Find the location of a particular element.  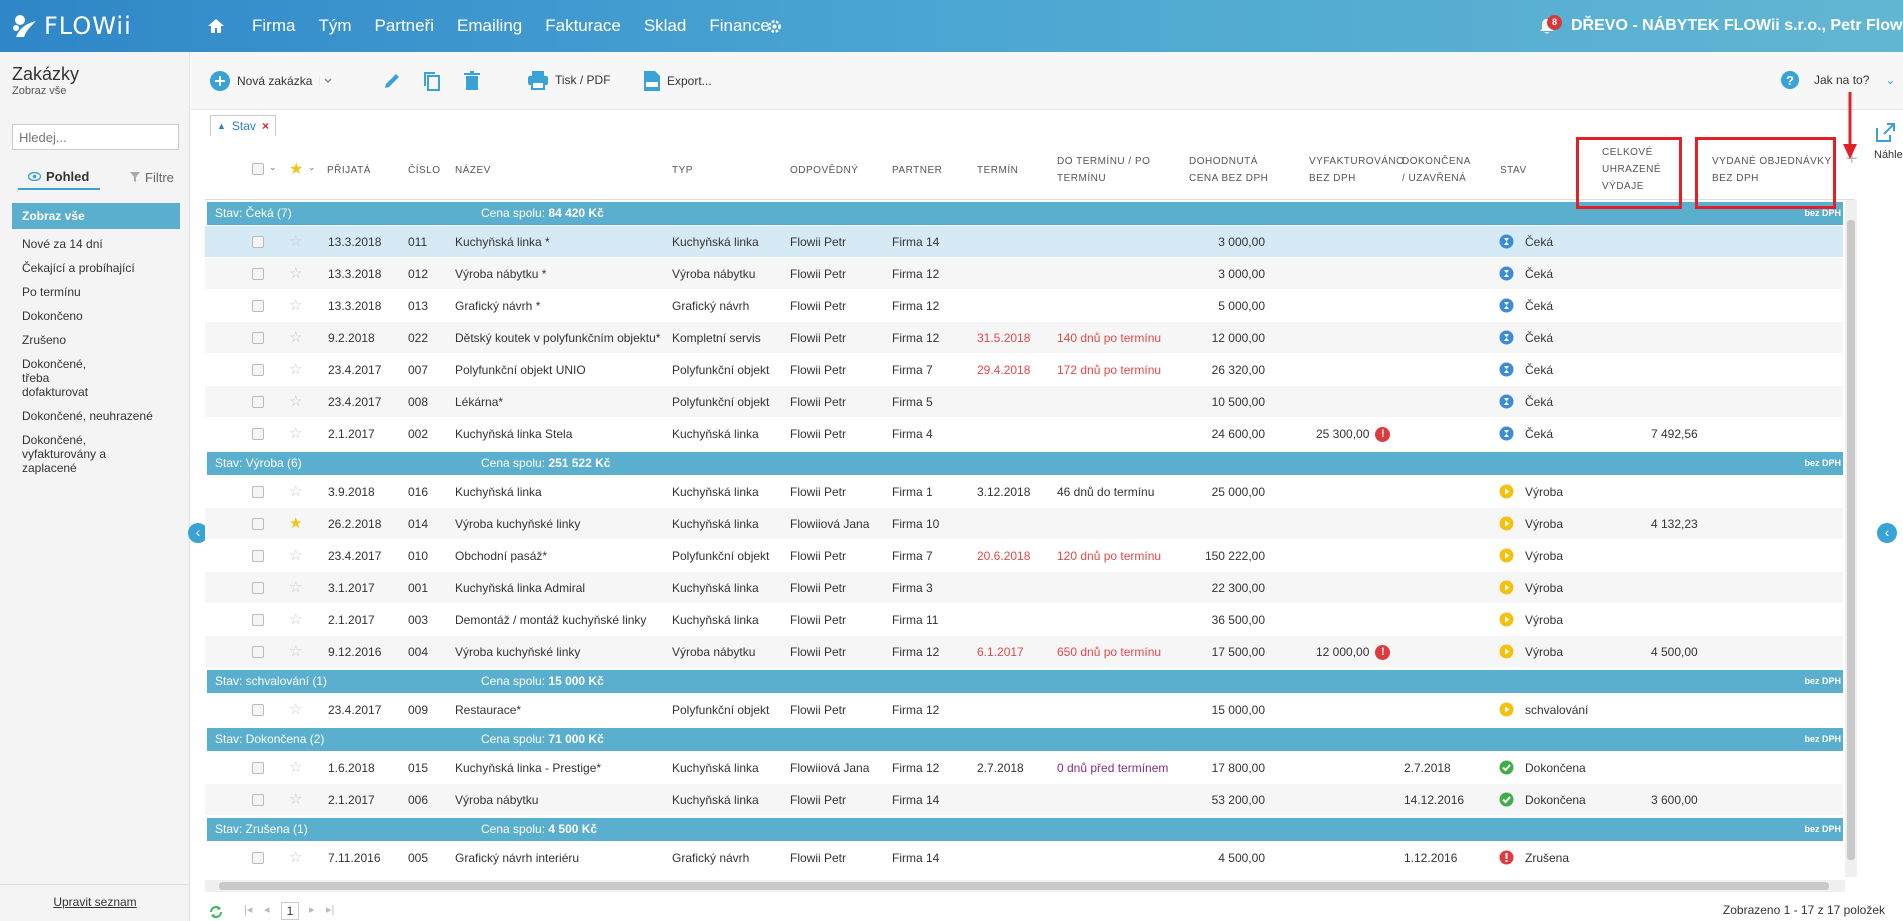

horizontal-scrollbar is located at coordinates (1025, 886).